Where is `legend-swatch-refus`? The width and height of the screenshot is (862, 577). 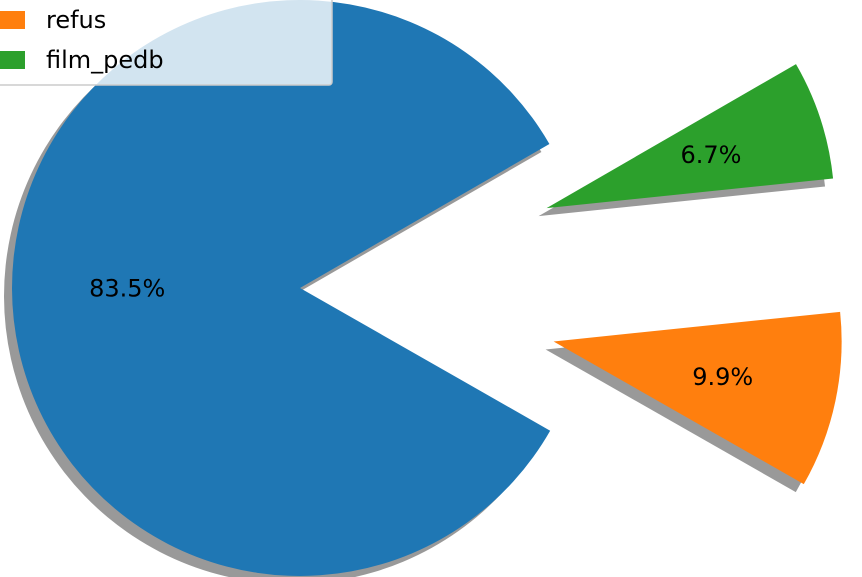 legend-swatch-refus is located at coordinates (12, 20).